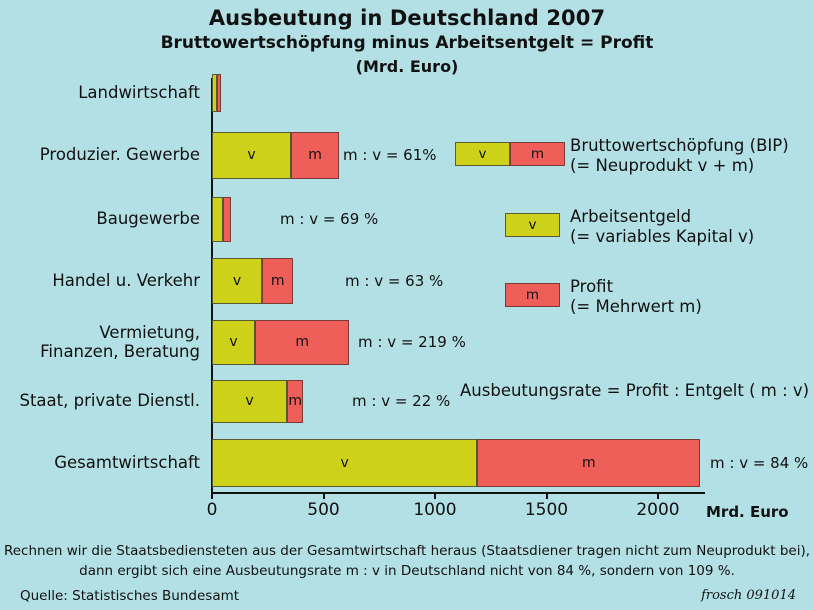  I want to click on ratio-annotation: m : v = 63 %, so click(394, 281).